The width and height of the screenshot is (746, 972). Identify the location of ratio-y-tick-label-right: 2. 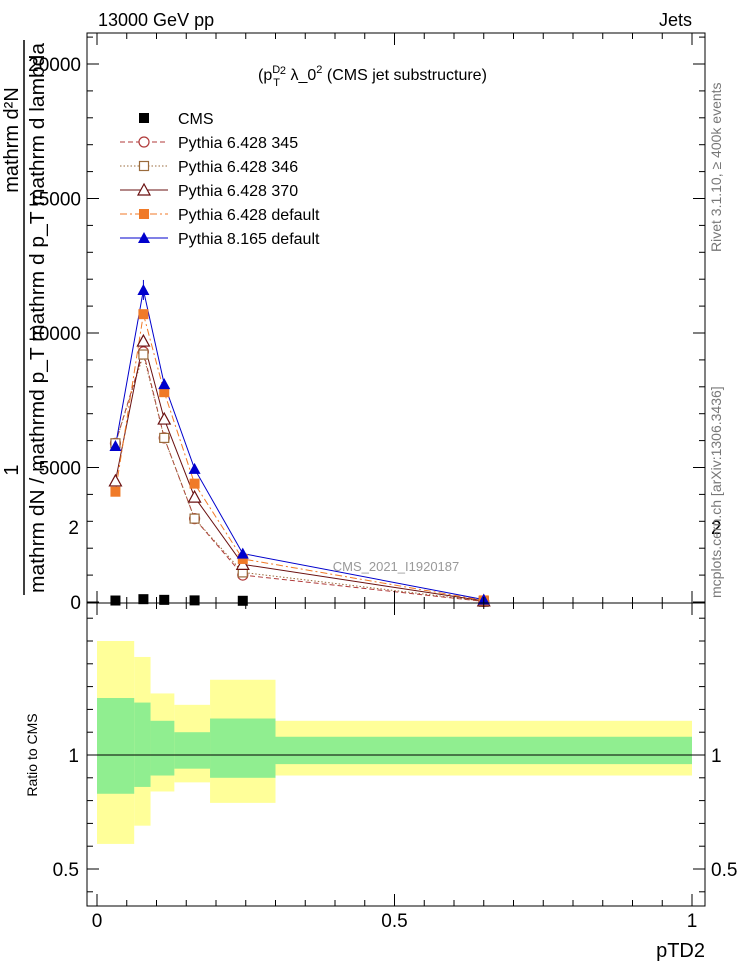
(716, 528).